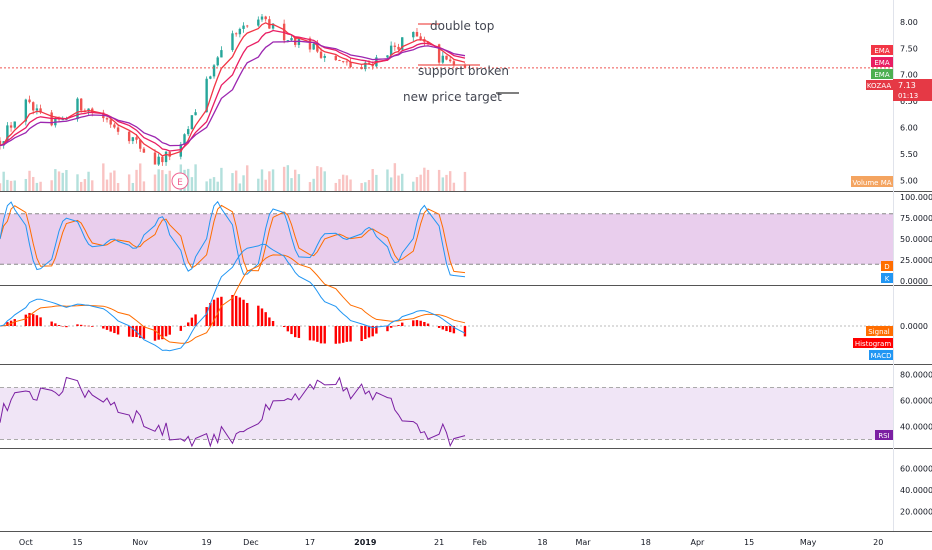 The height and width of the screenshot is (550, 932). What do you see at coordinates (233, 90) in the screenshot?
I see `ema-mid-line` at bounding box center [233, 90].